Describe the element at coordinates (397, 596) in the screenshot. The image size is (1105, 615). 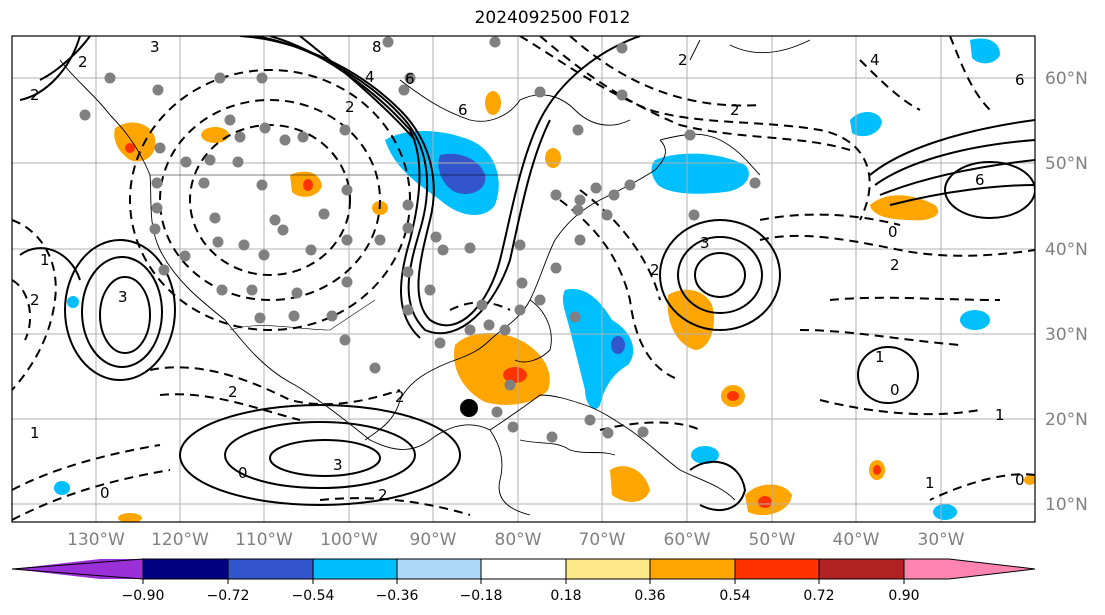
I see `colorbar-tick-label: −0.36` at that location.